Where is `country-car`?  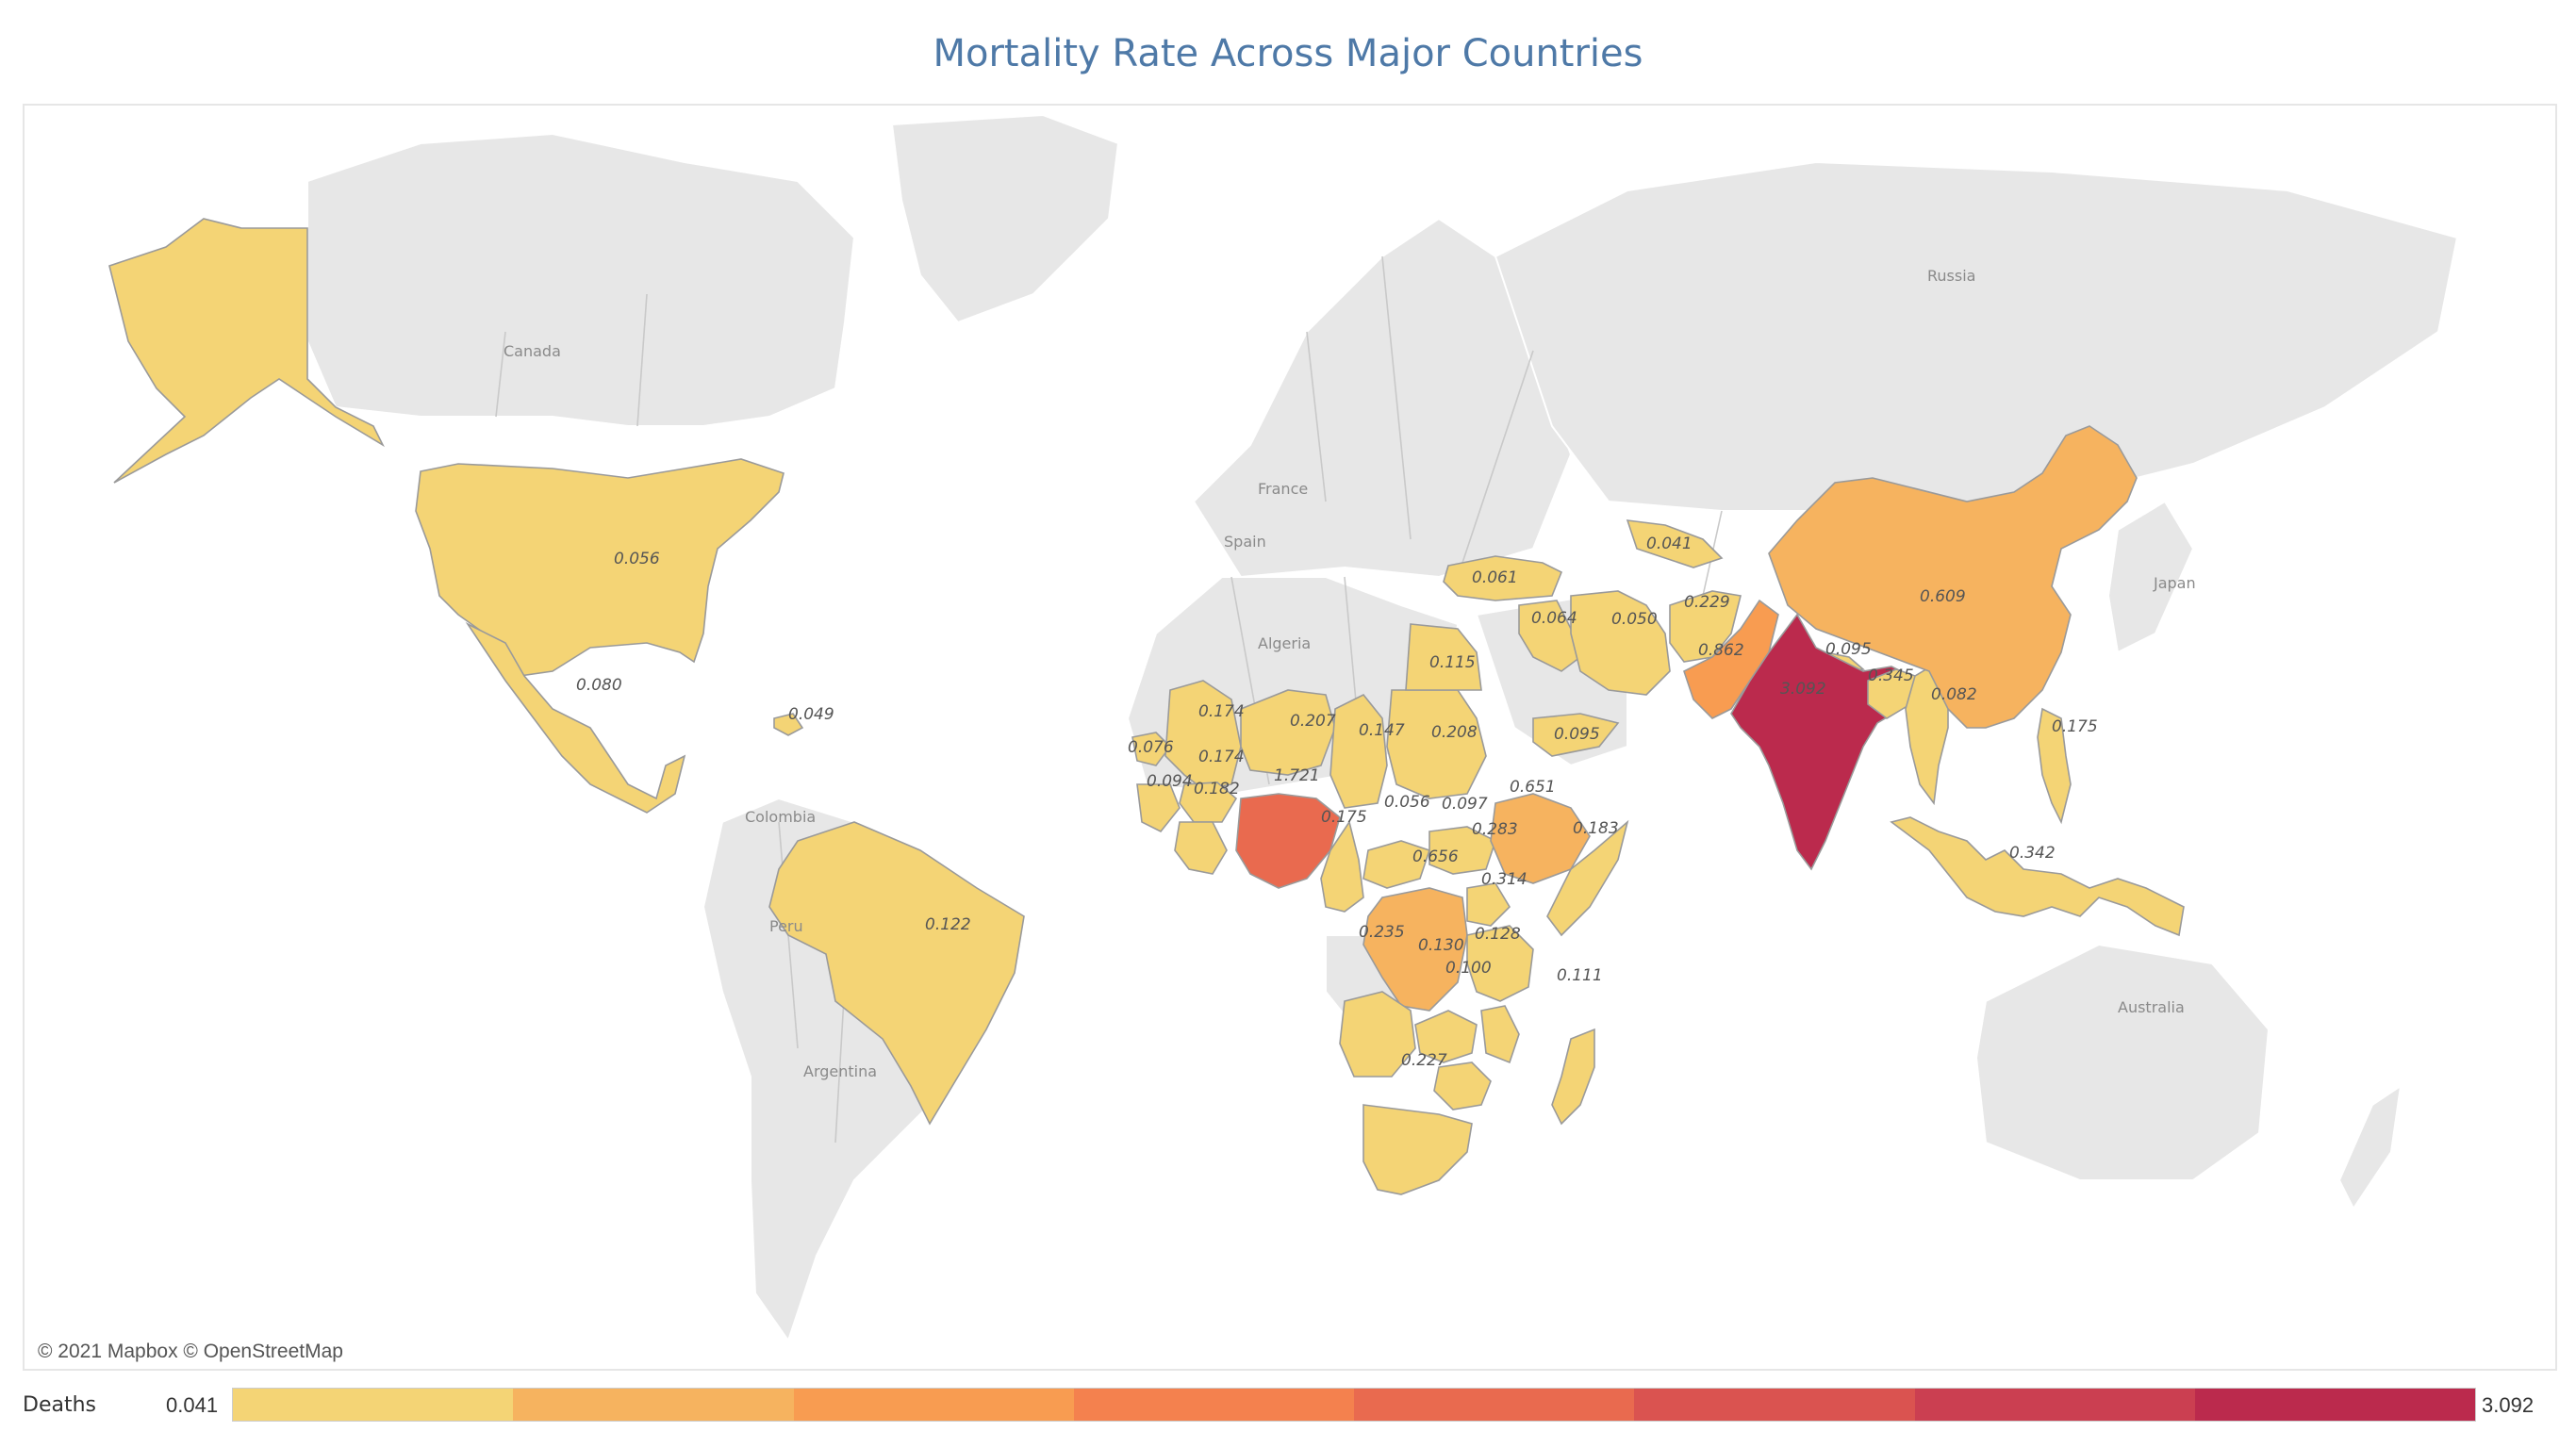 country-car is located at coordinates (1396, 864).